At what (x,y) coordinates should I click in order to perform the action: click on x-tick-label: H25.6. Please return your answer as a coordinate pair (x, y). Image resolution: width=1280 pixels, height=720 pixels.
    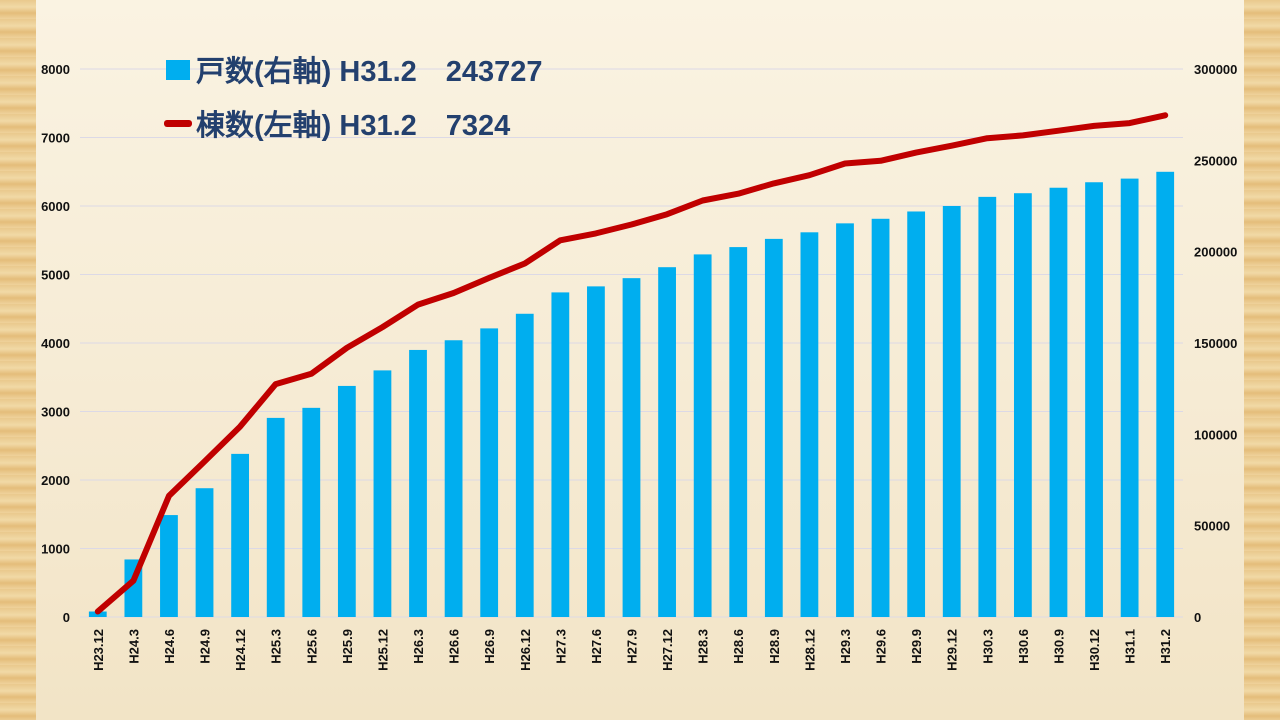
    Looking at the image, I should click on (311, 646).